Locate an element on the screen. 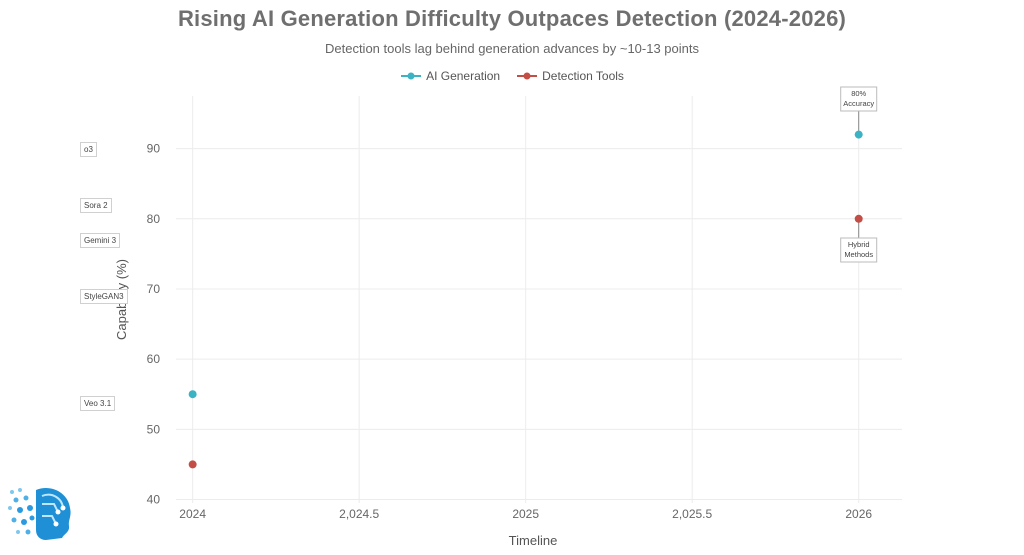 The height and width of the screenshot is (555, 1024). annotation-text: Hybrid is located at coordinates (859, 244).